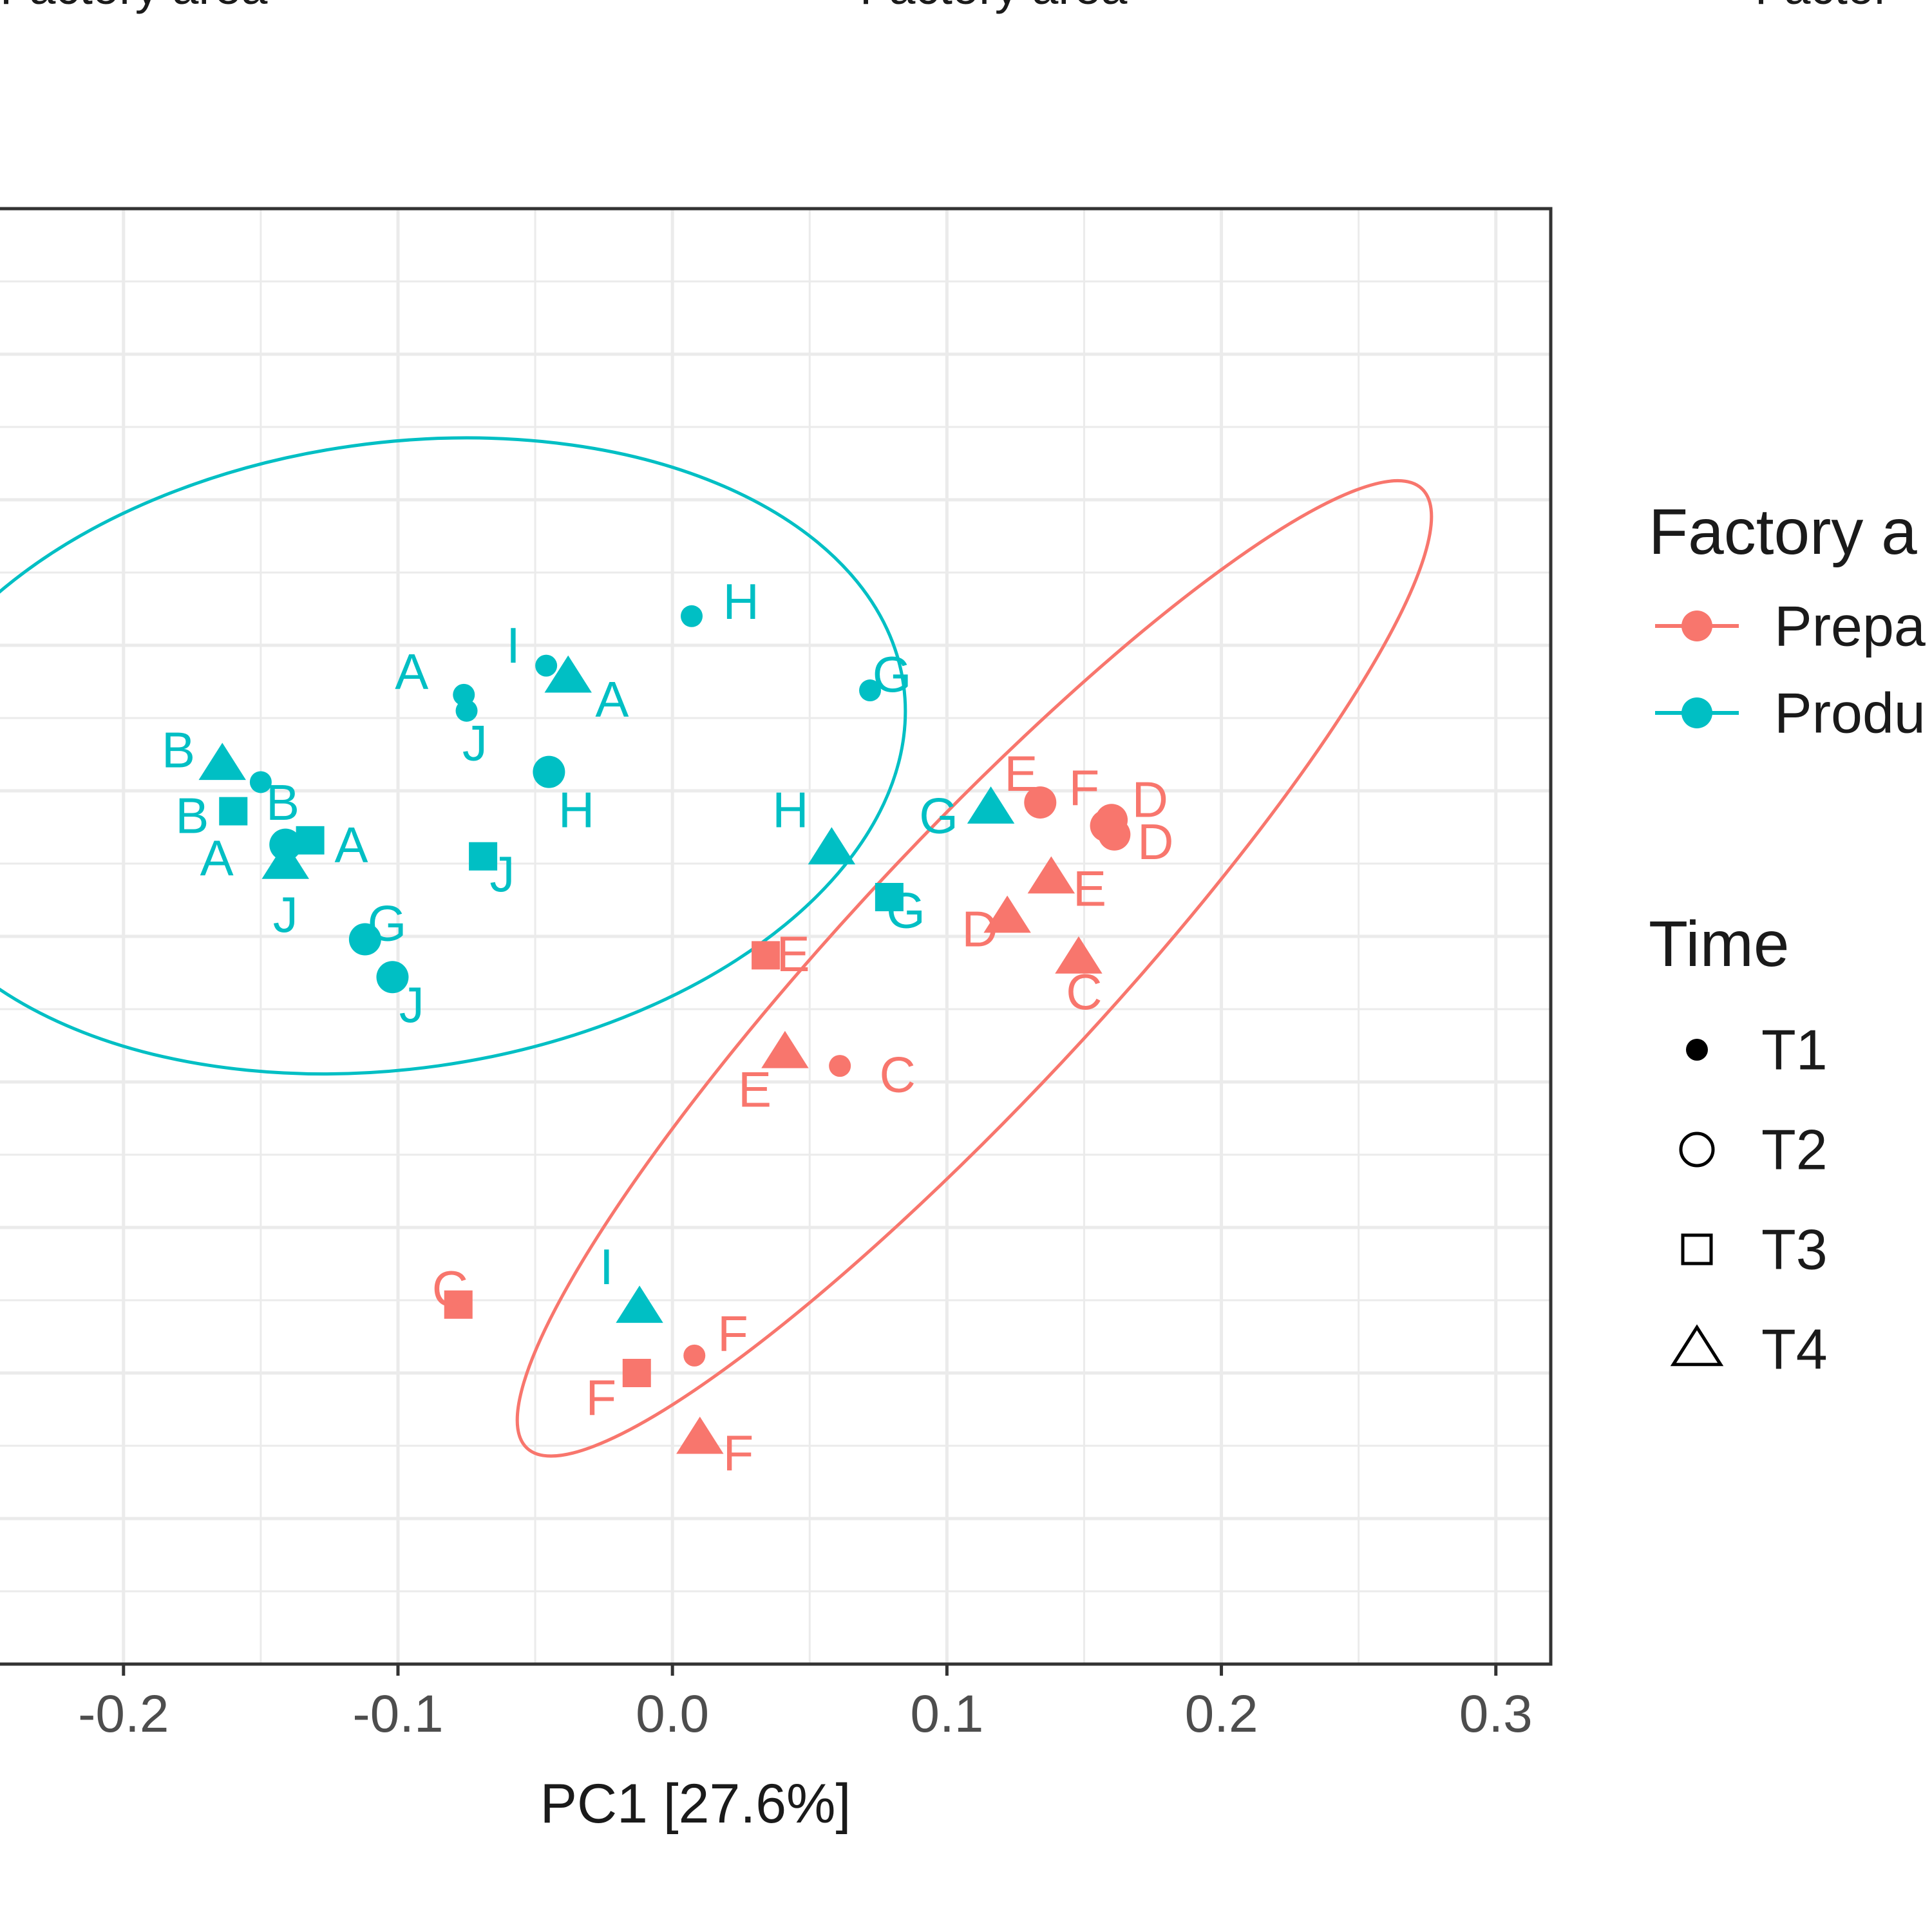 This screenshot has width=1932, height=1932. I want to click on legend-label-t3: T3, so click(1795, 1250).